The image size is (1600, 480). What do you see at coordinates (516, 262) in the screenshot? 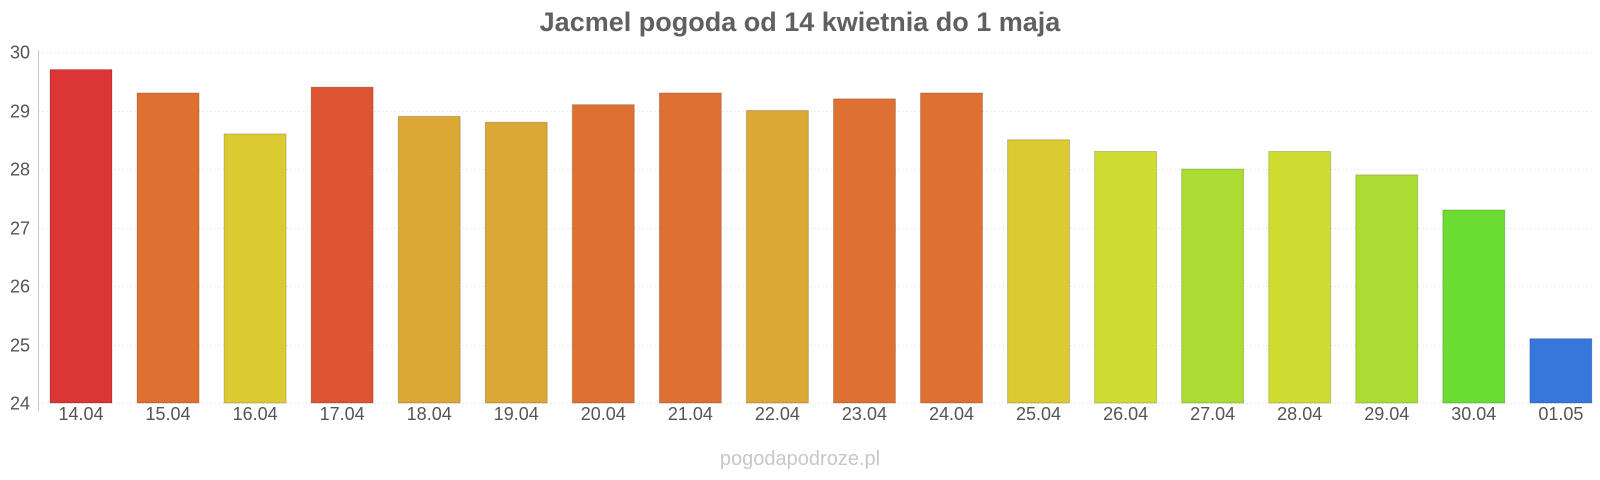
I see `bar-19.04` at bounding box center [516, 262].